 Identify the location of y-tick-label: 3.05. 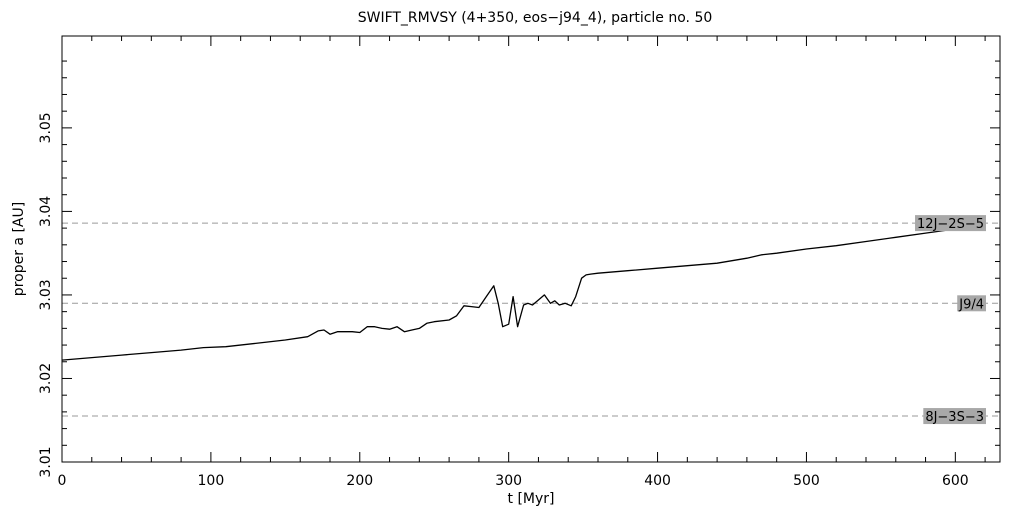
(46, 127).